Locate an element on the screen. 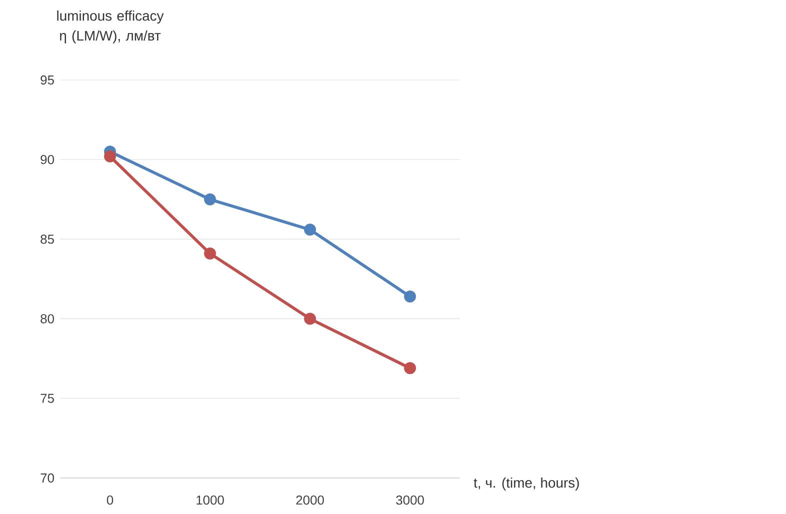  y-tick-label: 75 is located at coordinates (47, 398).